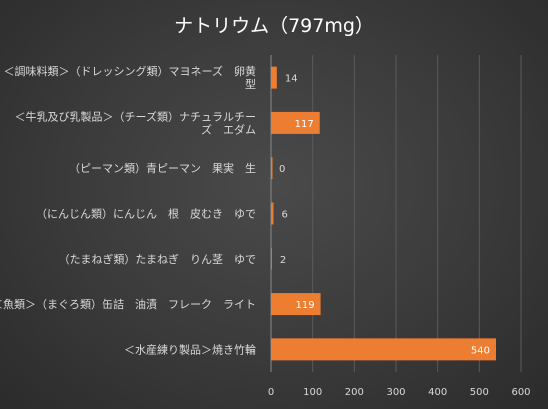  I want to click on data-label: 117, so click(304, 124).